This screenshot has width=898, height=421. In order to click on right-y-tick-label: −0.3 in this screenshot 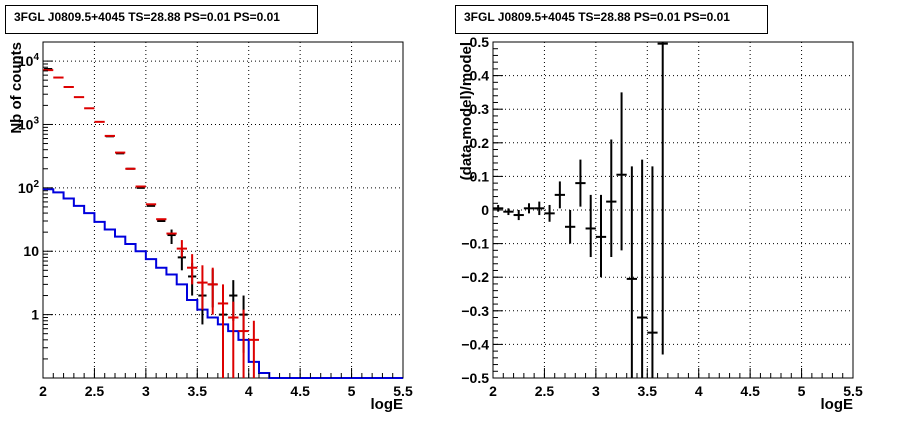, I will do `click(475, 311)`.